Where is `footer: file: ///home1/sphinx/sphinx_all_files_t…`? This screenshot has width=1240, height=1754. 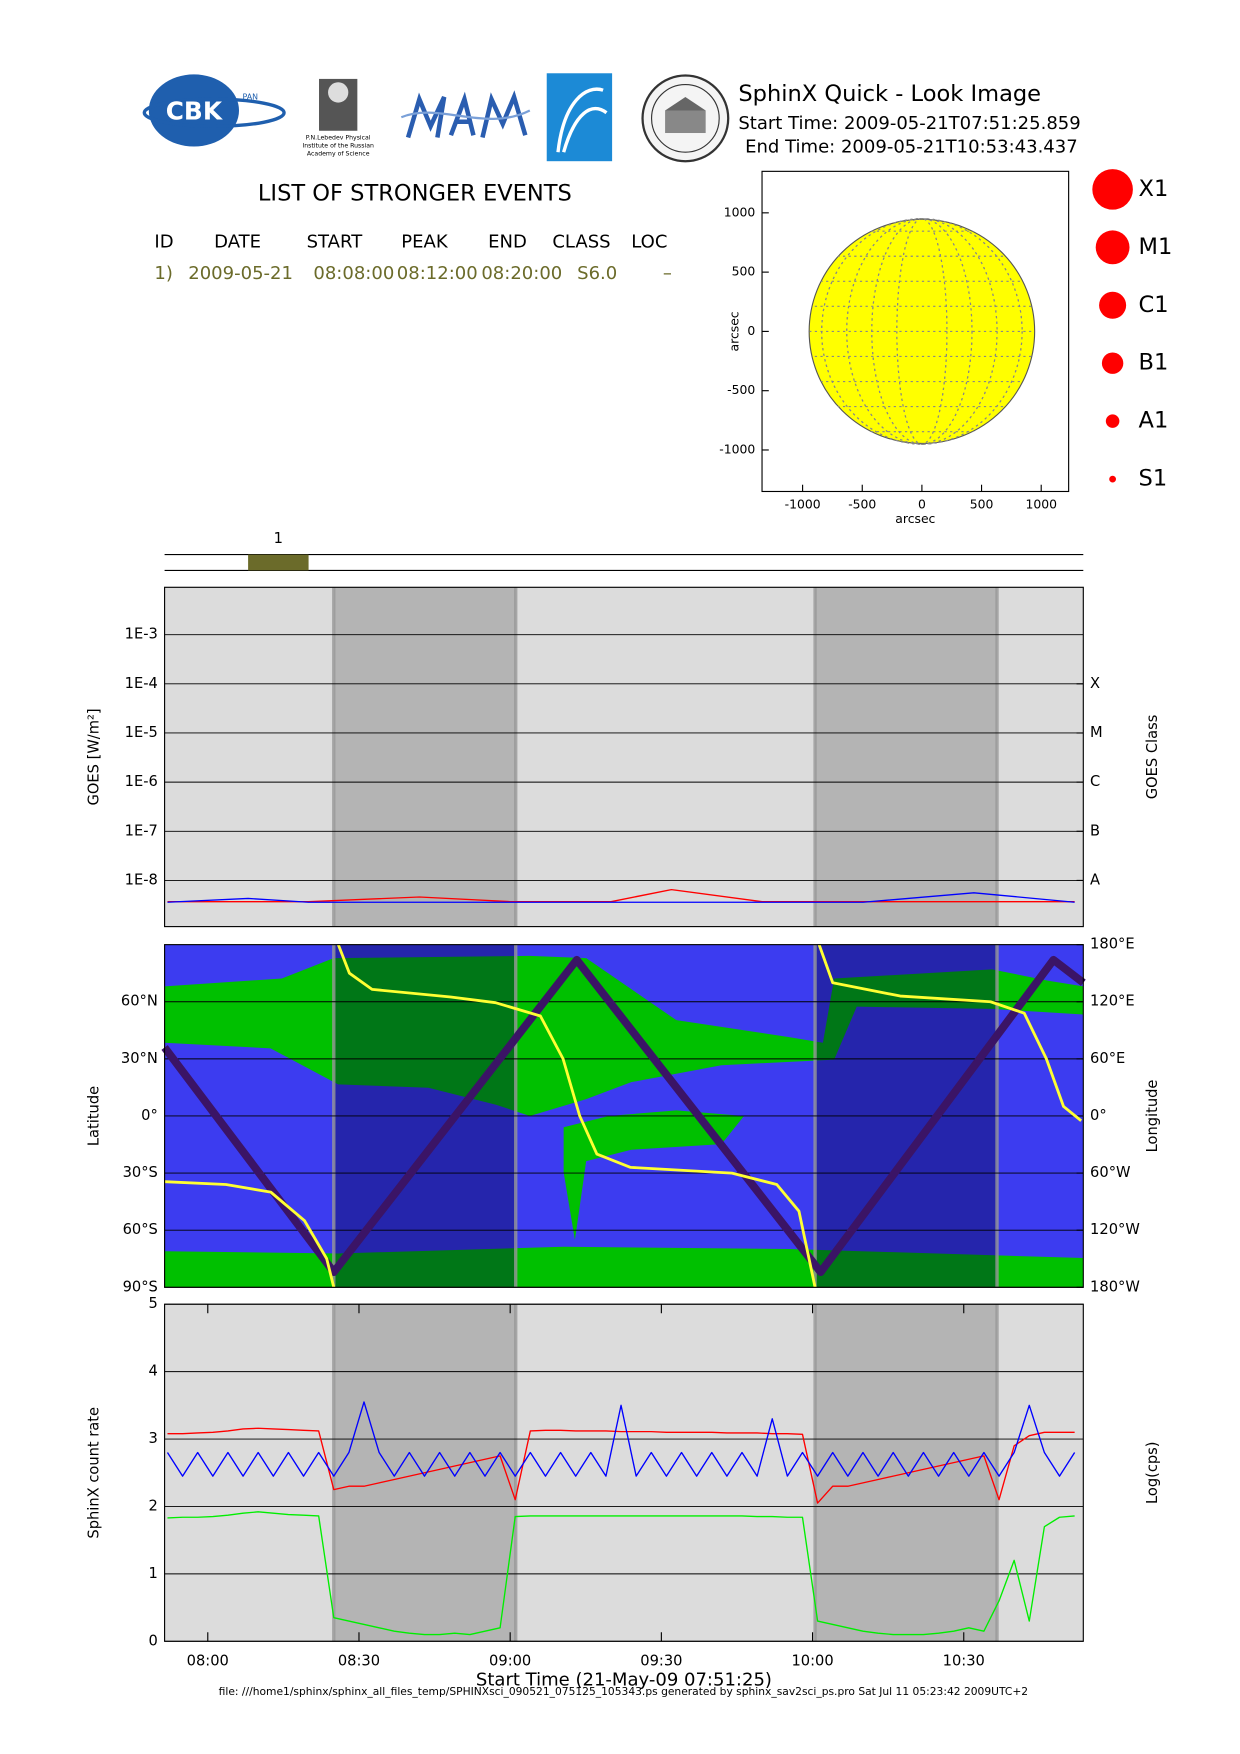
footer: file: ///home1/sphinx/sphinx_all_files_t… is located at coordinates (623, 1691).